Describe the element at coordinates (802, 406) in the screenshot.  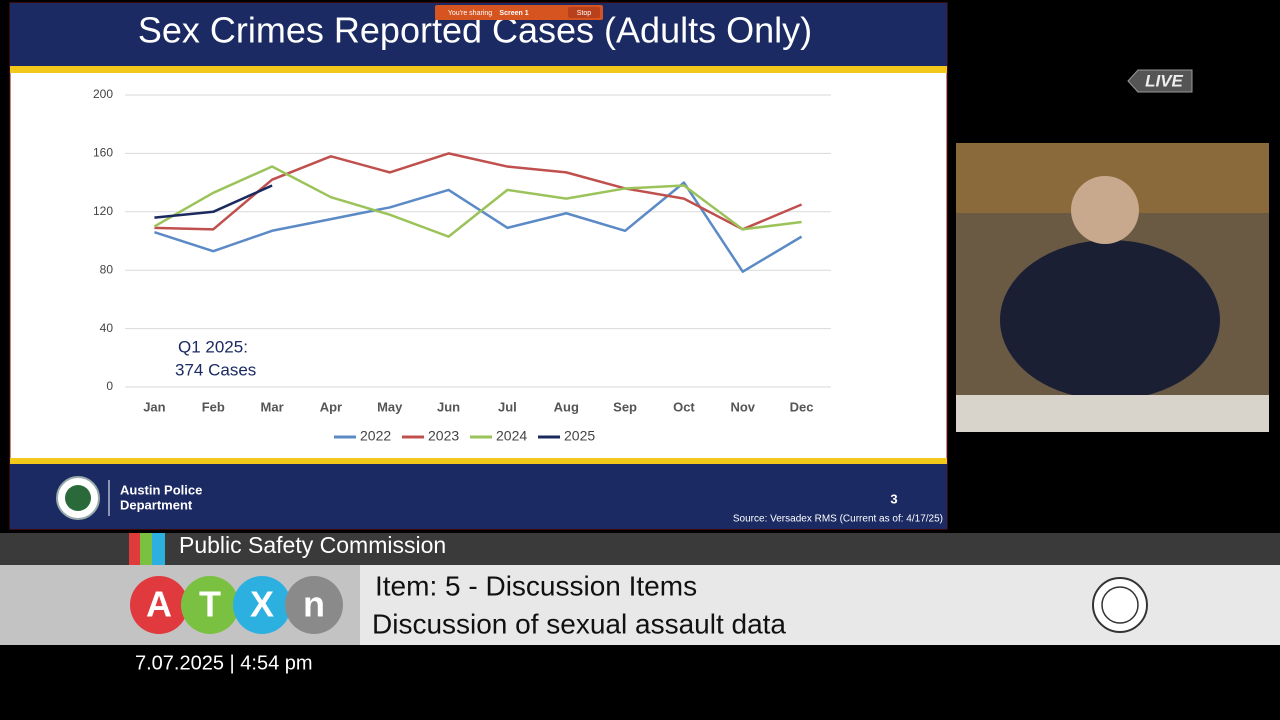
I see `x-tick-label: Dec` at that location.